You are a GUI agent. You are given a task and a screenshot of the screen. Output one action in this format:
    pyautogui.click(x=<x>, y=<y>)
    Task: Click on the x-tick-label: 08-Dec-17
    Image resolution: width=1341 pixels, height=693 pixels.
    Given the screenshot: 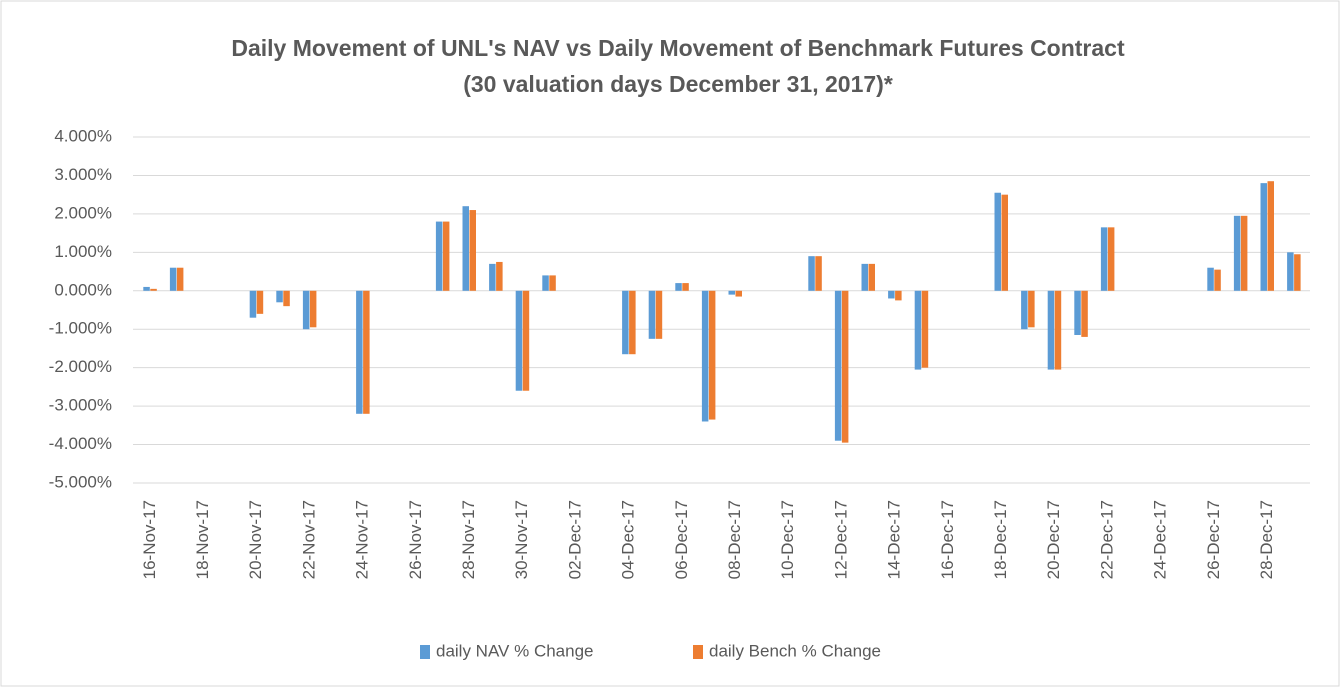 What is the action you would take?
    pyautogui.click(x=734, y=539)
    